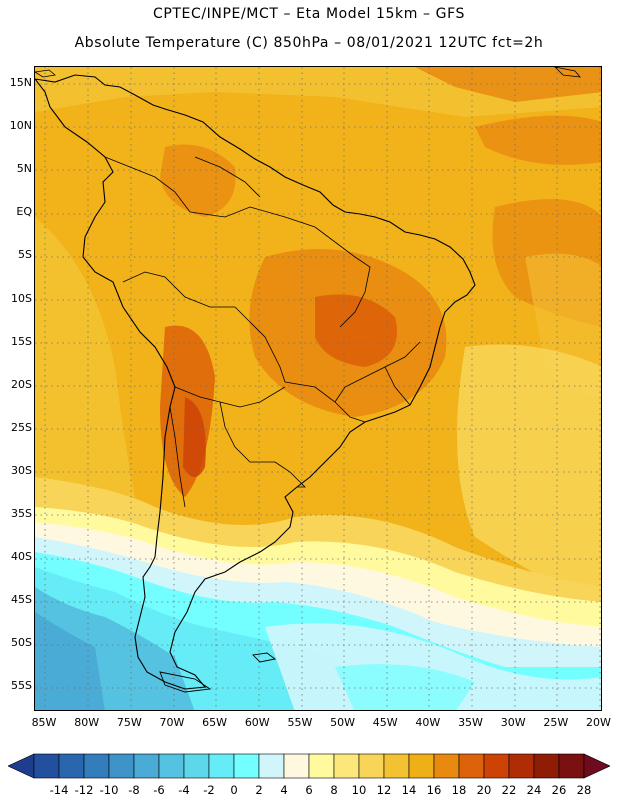 Image resolution: width=618 pixels, height=800 pixels. Describe the element at coordinates (134, 790) in the screenshot. I see `colorbar-label: -8` at that location.